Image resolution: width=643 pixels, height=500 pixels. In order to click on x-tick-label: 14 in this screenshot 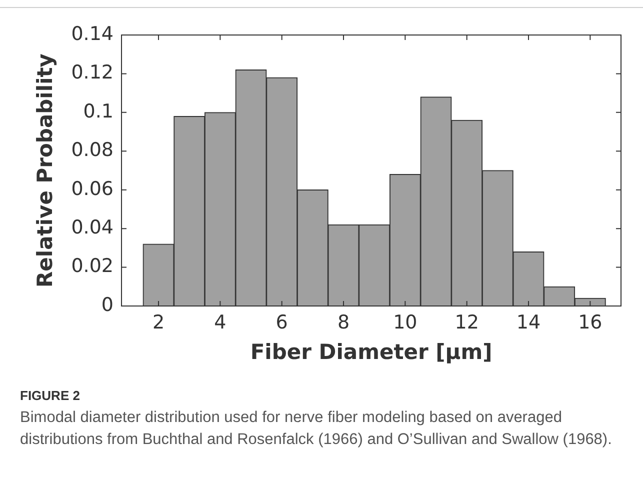, I will do `click(528, 322)`.